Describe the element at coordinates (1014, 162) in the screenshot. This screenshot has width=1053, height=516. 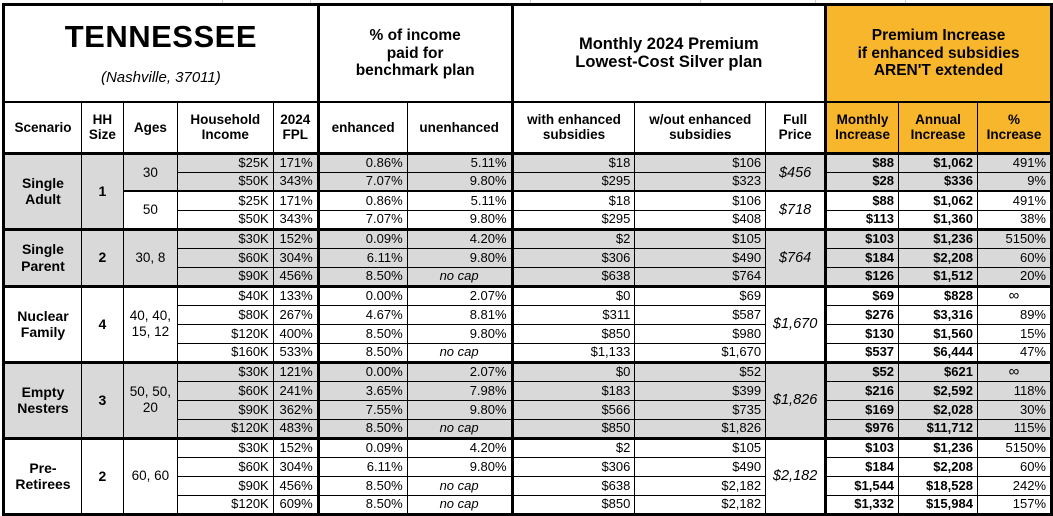
I see `cell-pct-increase: 491%` at that location.